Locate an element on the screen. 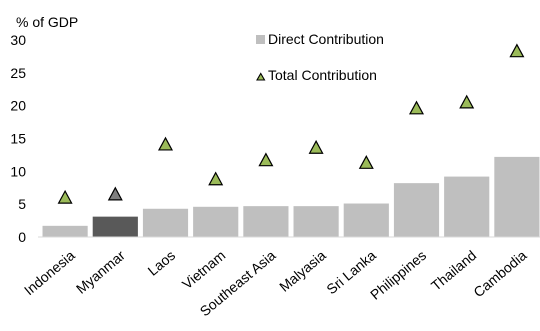  x-tick-label-myanmar: Myanmar is located at coordinates (100, 272).